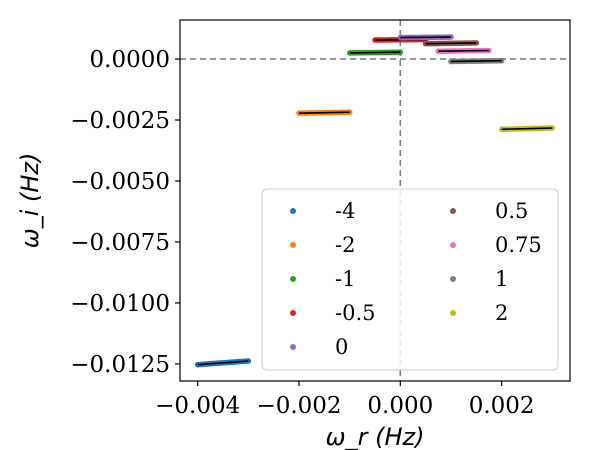  I want to click on y-tick-label: −0.0100, so click(120, 304).